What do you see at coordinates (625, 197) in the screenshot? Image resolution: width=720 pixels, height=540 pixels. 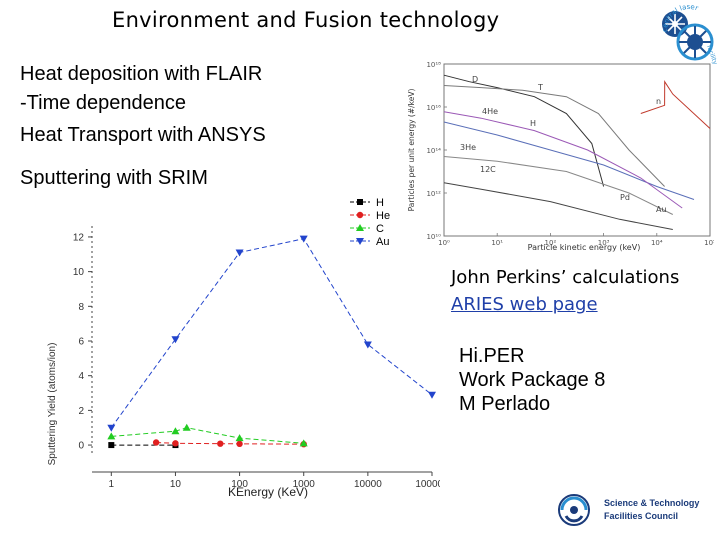 I see `flux-annotation: Pd` at bounding box center [625, 197].